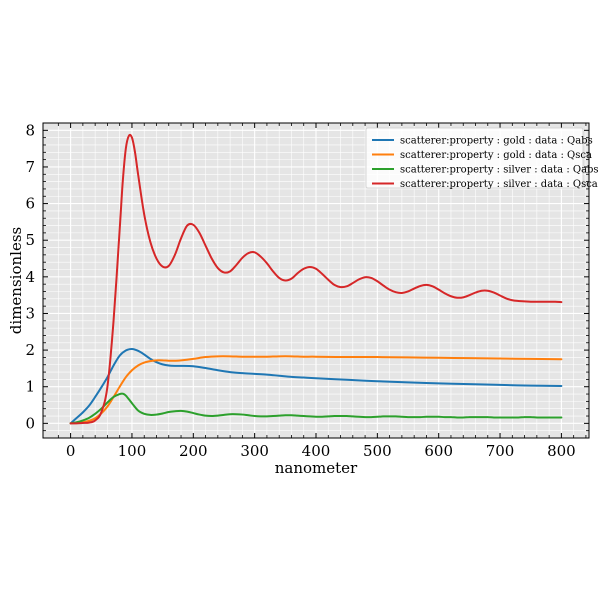  I want to click on y-tick-label: 2, so click(30, 350).